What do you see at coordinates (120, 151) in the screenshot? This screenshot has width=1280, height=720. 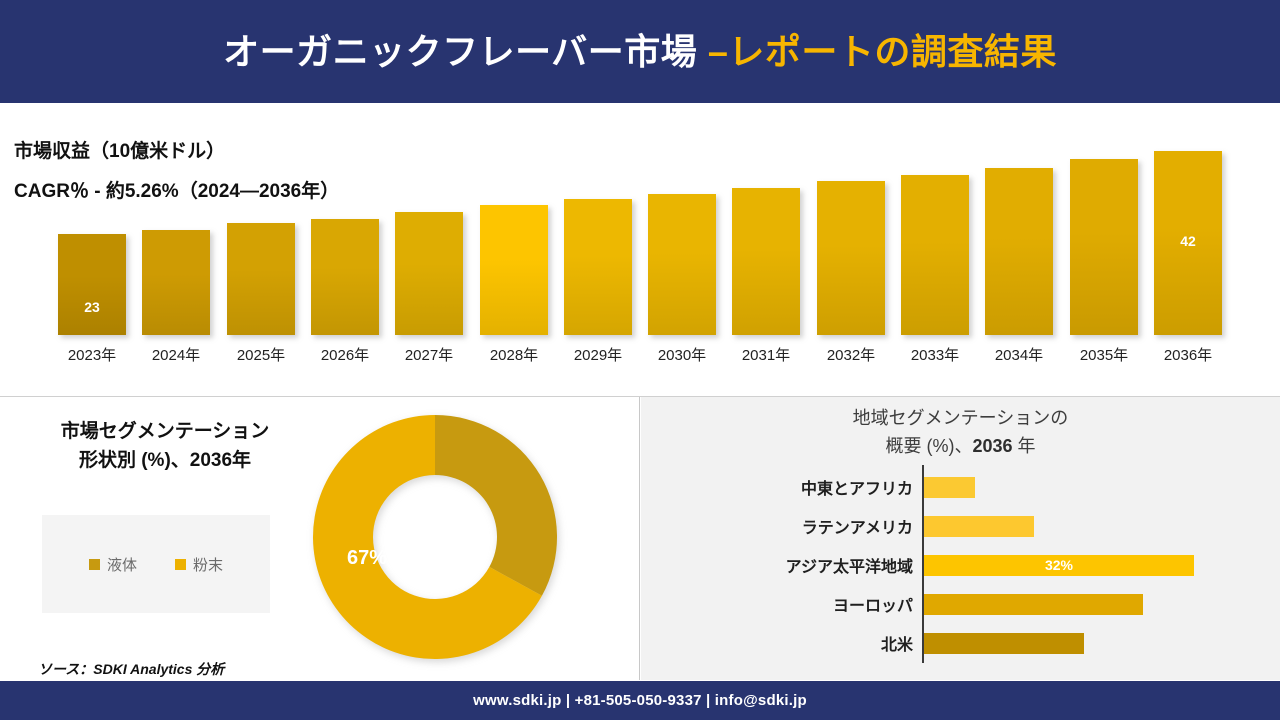 I see `revenue-caption-line1: 市場収益（10億米ドル）` at bounding box center [120, 151].